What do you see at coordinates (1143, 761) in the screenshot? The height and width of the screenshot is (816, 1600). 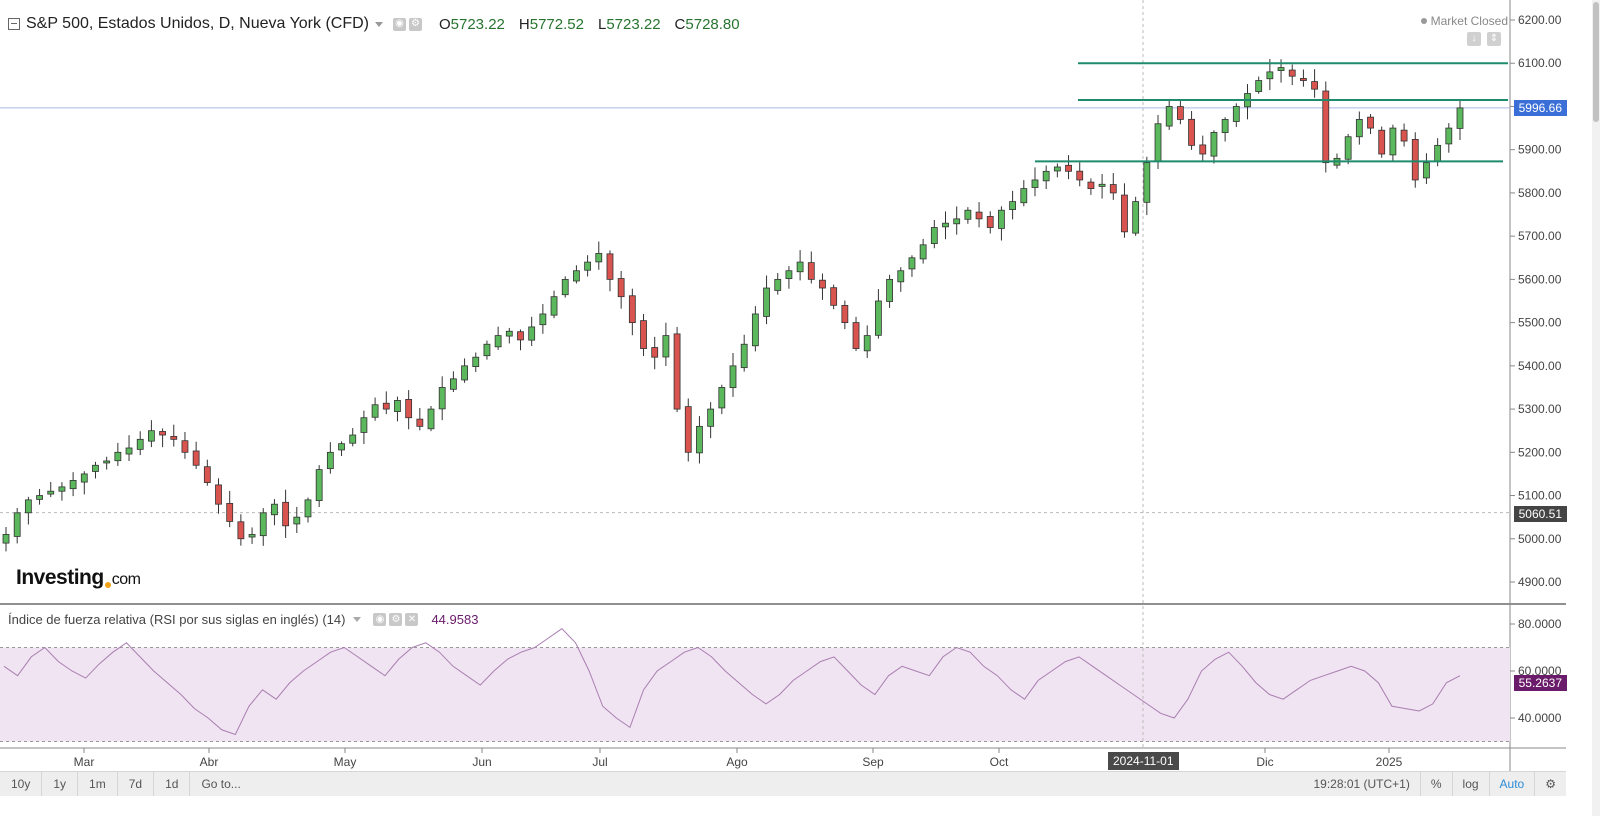 I see `crosshair-date-tag: 2024-11-01` at bounding box center [1143, 761].